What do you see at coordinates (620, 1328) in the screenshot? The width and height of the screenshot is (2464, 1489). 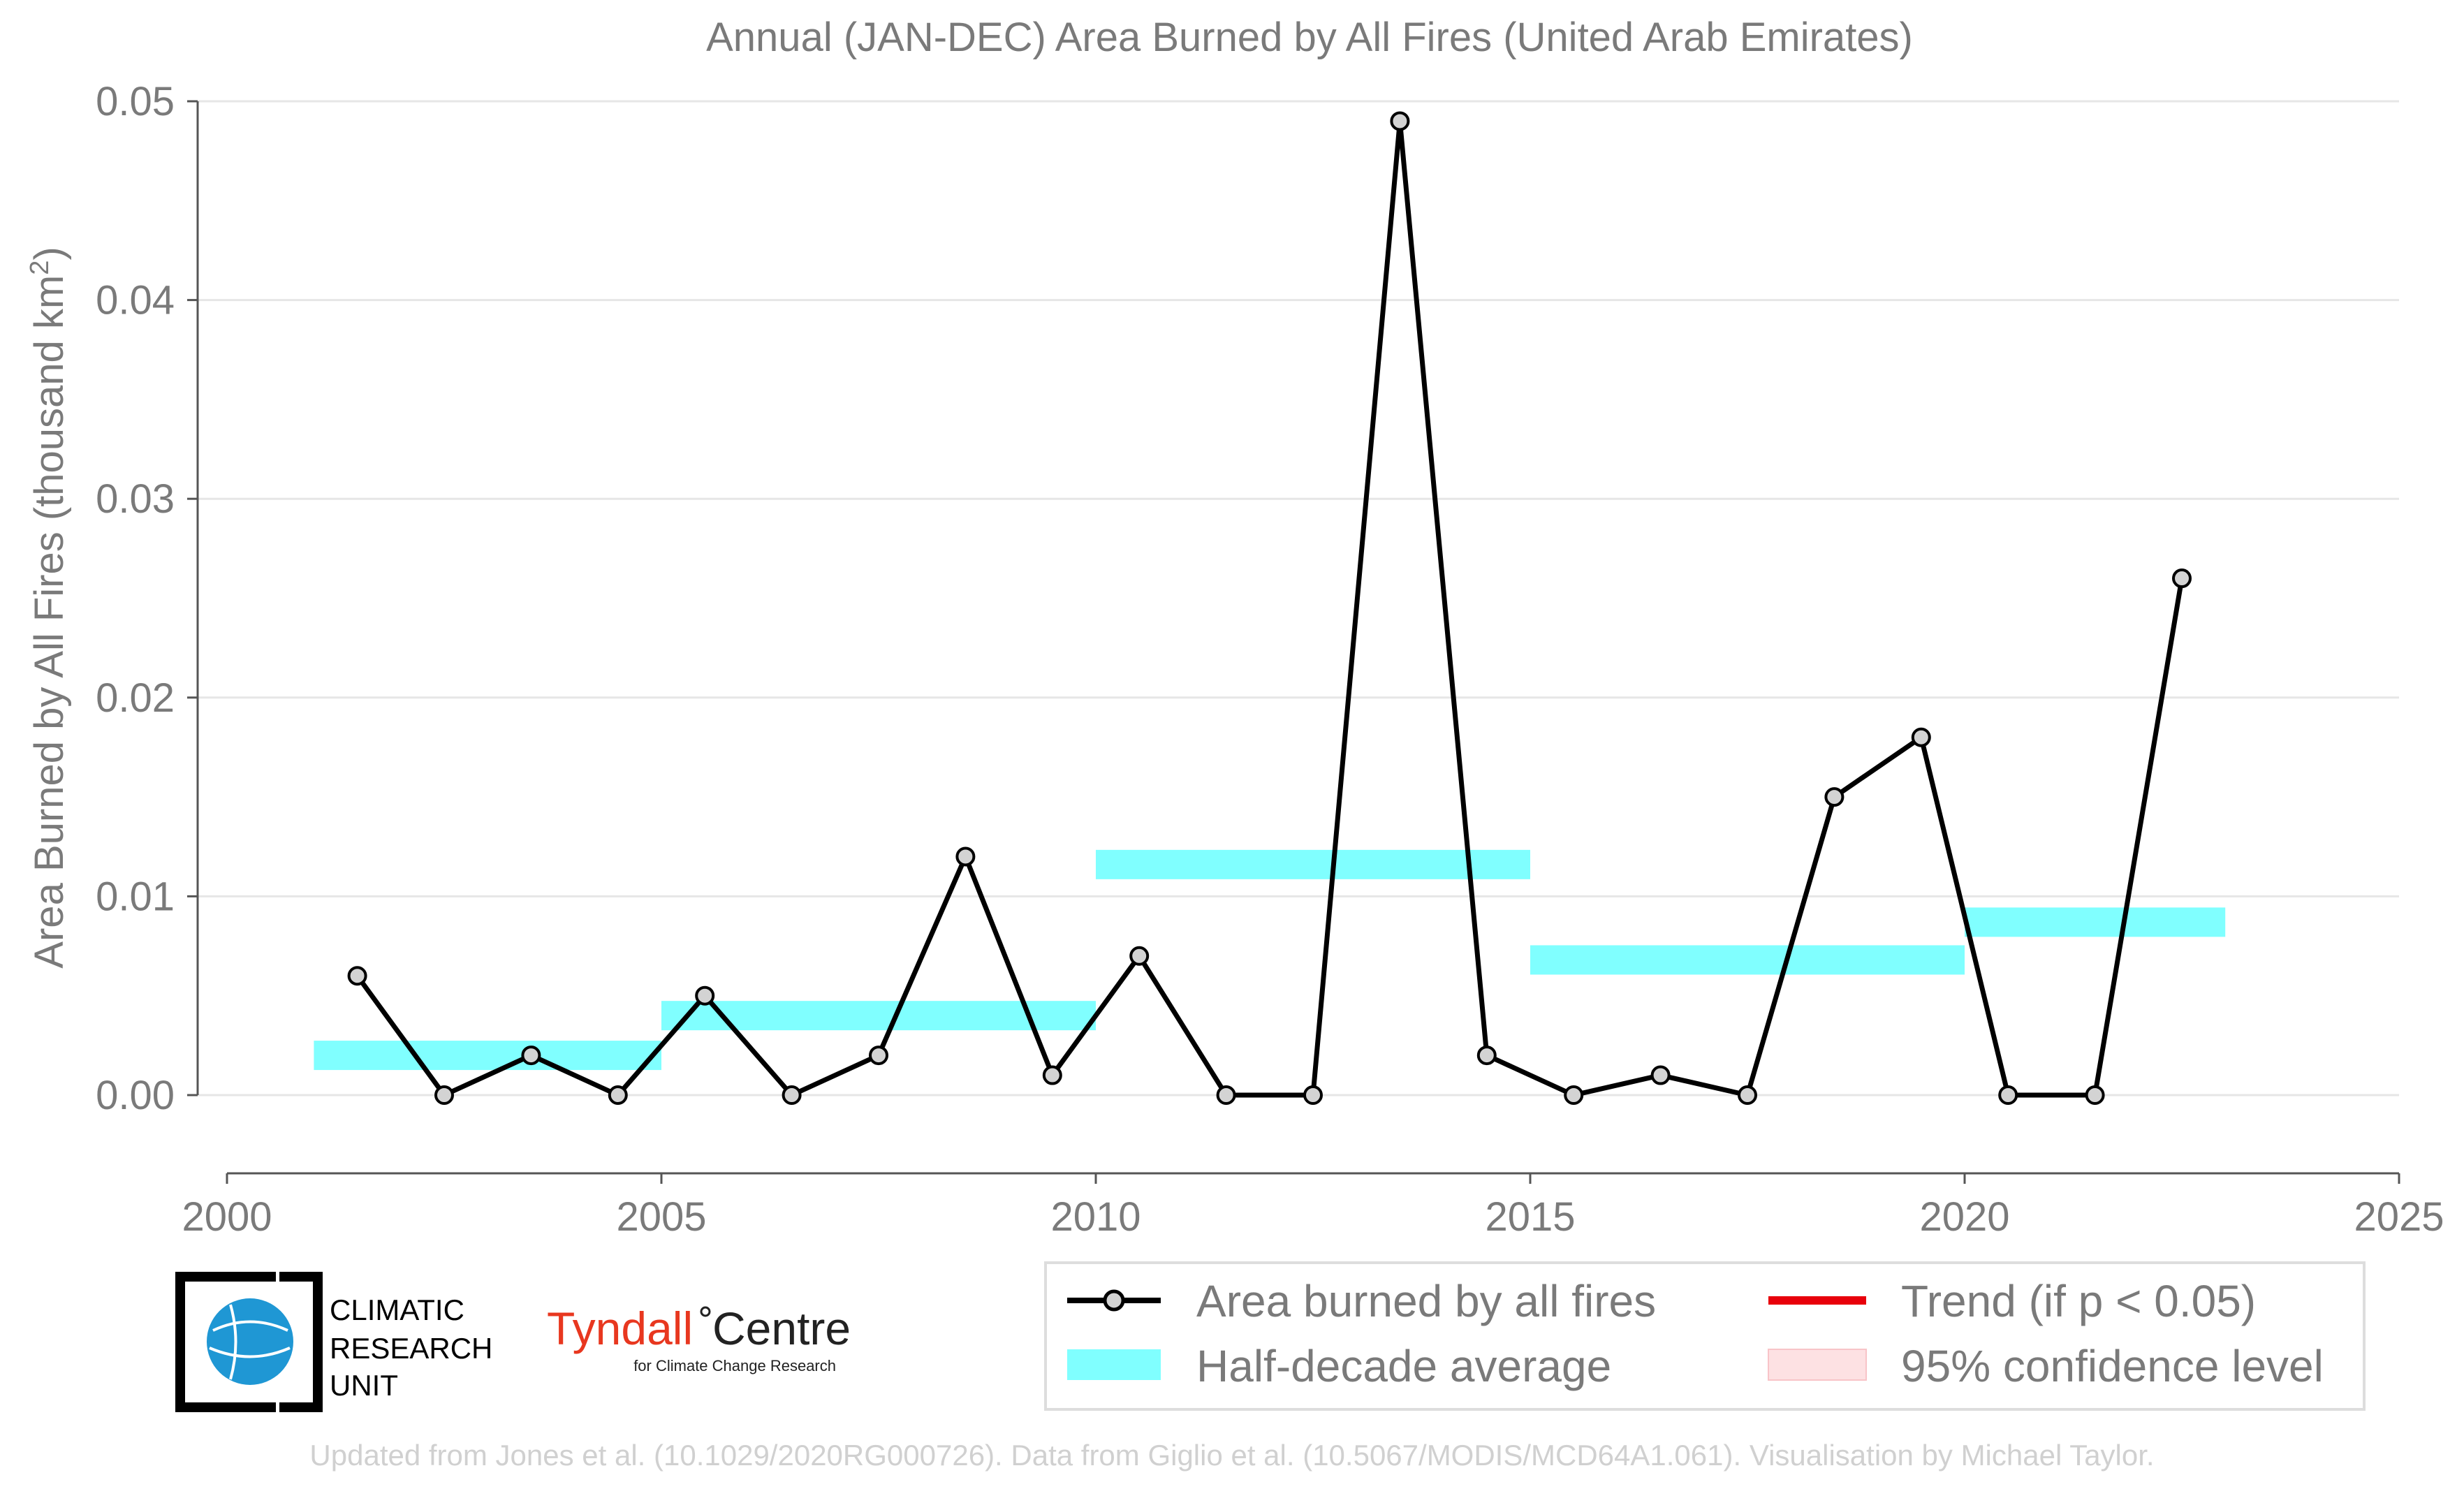 I see `tyndall-logo-name: Tyndall` at bounding box center [620, 1328].